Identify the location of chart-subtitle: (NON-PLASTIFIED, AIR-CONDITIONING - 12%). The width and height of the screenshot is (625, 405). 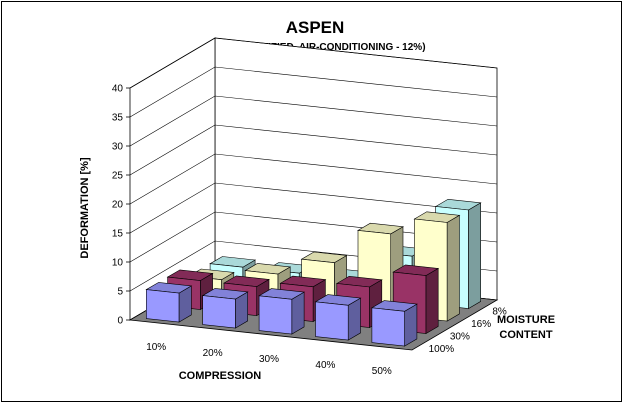
(315, 47).